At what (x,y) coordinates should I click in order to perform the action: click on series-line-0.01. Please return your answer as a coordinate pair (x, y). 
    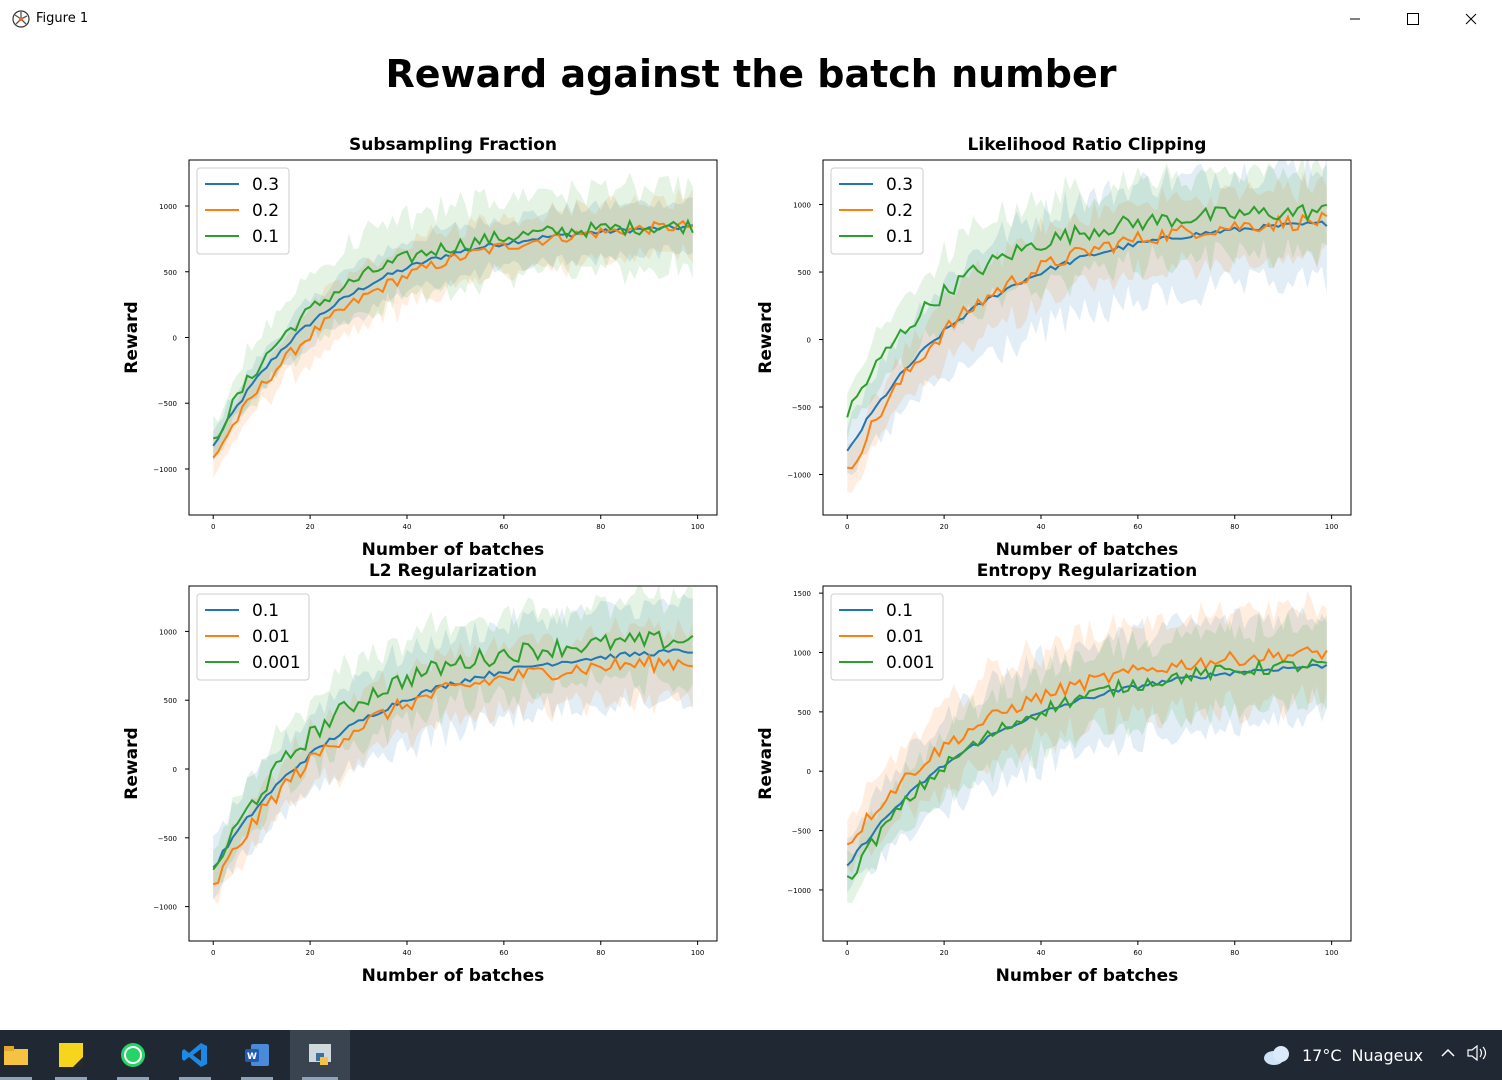
    Looking at the image, I should click on (452, 769).